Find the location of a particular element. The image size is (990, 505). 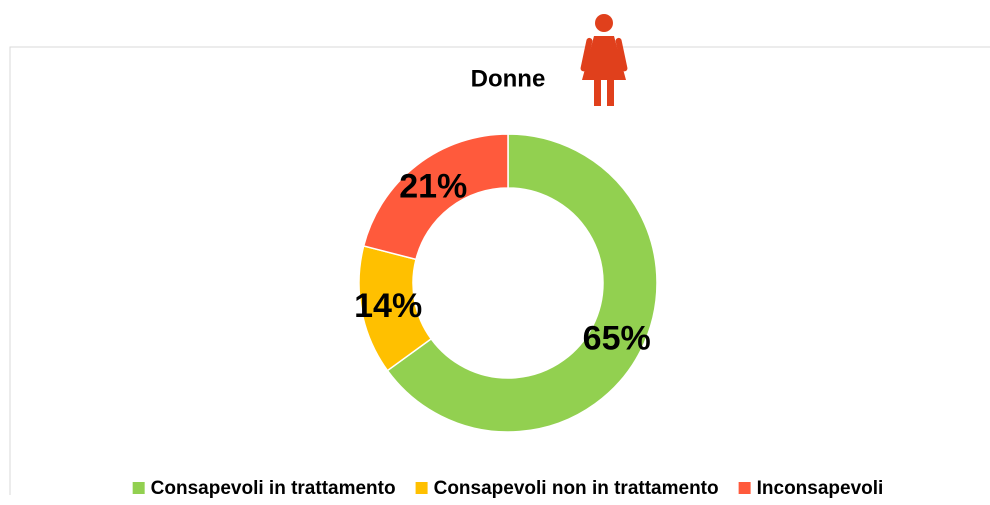

data-label: 65% is located at coordinates (617, 338).